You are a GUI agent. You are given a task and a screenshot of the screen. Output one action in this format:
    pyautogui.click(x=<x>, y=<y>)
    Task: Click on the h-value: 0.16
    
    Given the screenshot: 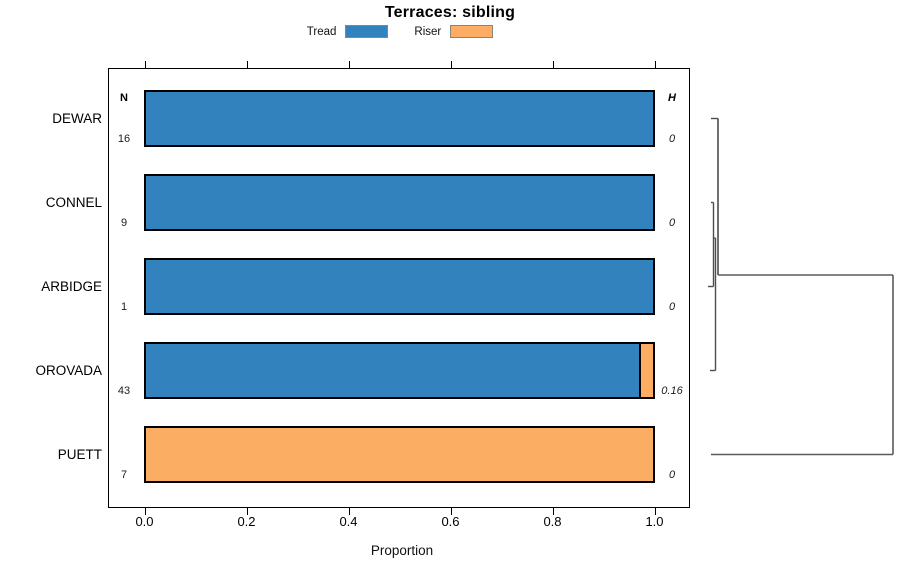 What is the action you would take?
    pyautogui.click(x=672, y=391)
    